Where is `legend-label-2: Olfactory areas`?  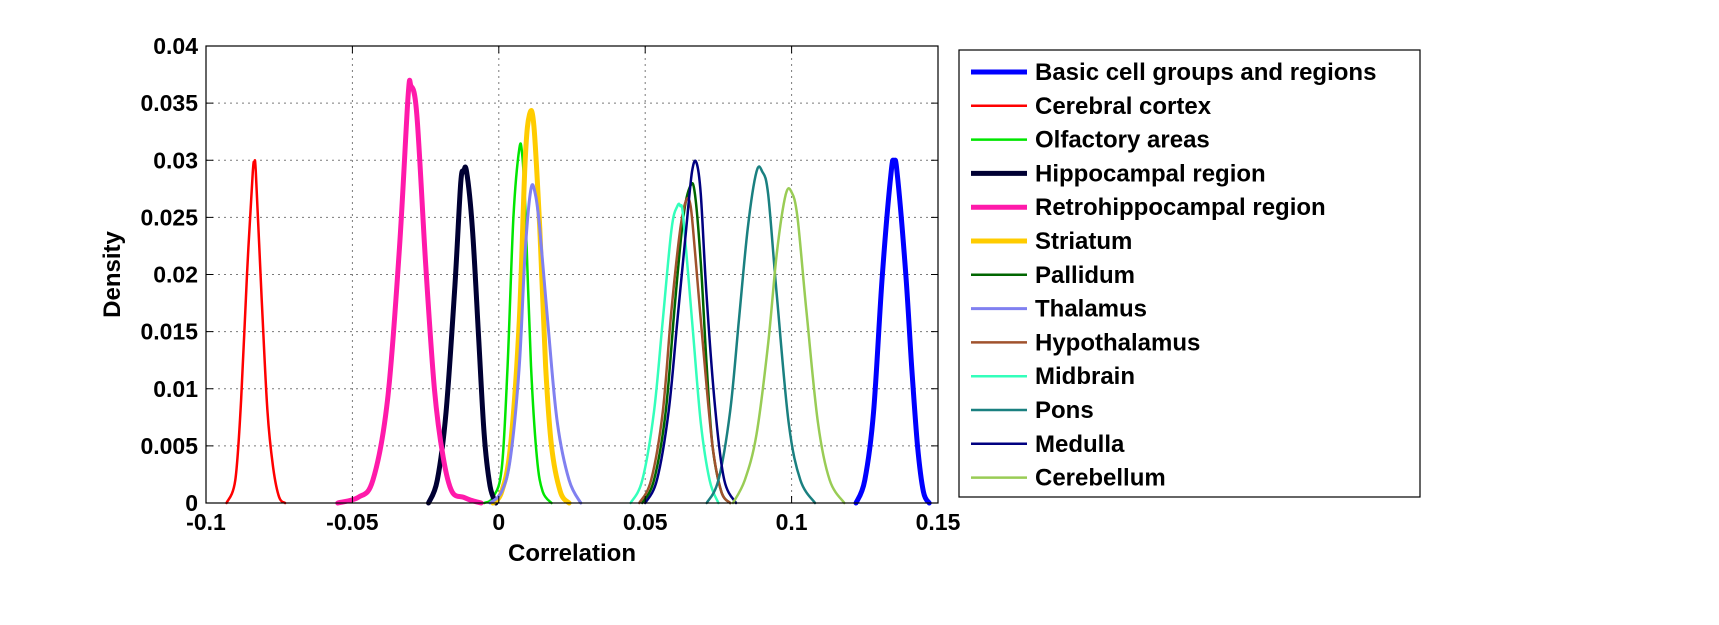
legend-label-2: Olfactory areas is located at coordinates (1122, 140).